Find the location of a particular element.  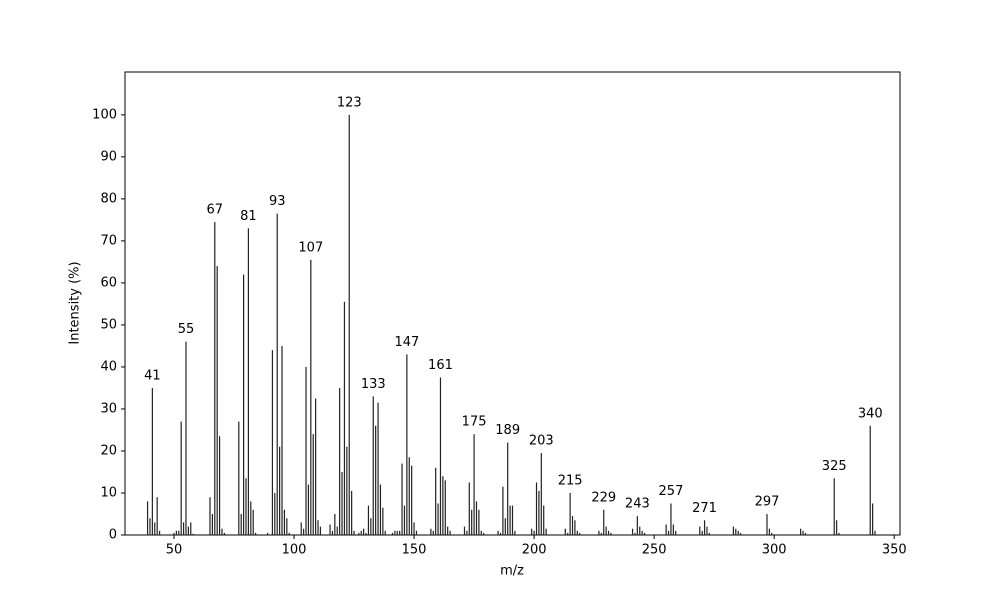

peak-label: 93 is located at coordinates (277, 201).